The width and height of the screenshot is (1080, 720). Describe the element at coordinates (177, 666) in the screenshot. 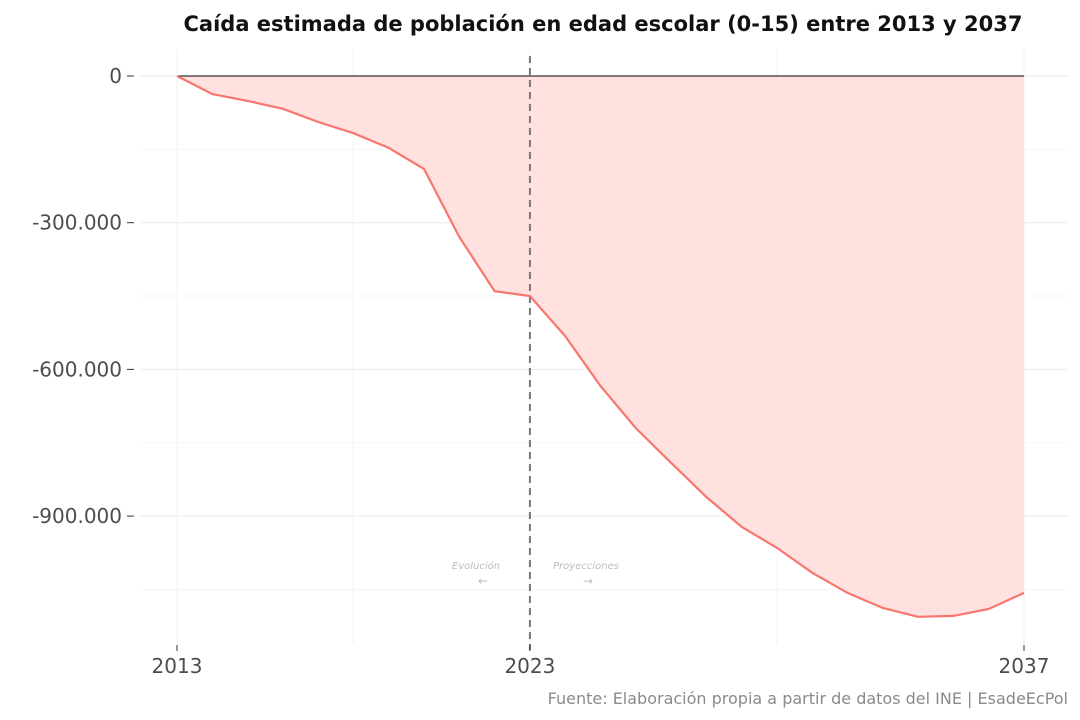

I see `x-tick-label: 2013` at that location.